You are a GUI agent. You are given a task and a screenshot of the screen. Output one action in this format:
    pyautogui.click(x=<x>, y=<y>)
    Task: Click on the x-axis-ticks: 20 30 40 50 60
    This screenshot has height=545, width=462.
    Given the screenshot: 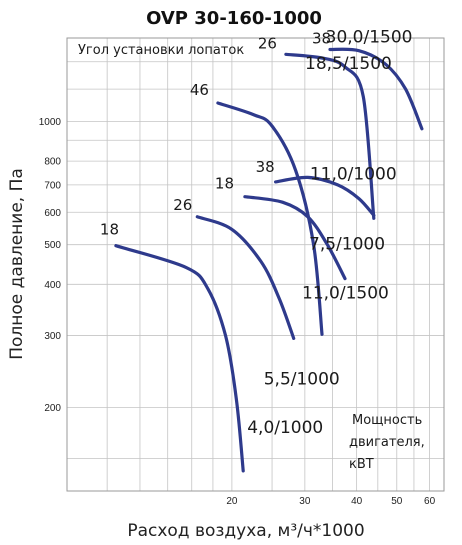 What is the action you would take?
    pyautogui.click(x=330, y=501)
    